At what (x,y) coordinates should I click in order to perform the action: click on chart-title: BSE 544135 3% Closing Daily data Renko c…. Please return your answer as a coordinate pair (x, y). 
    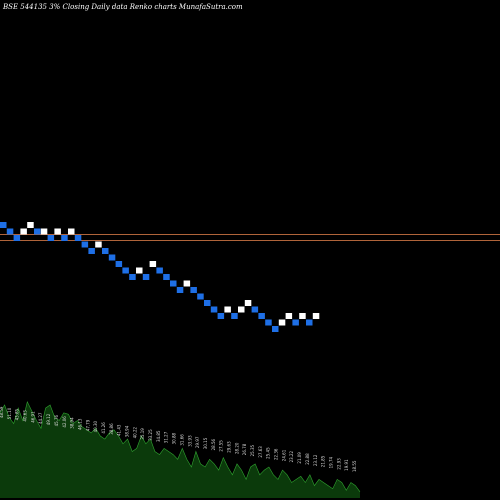
    Looking at the image, I should click on (123, 7).